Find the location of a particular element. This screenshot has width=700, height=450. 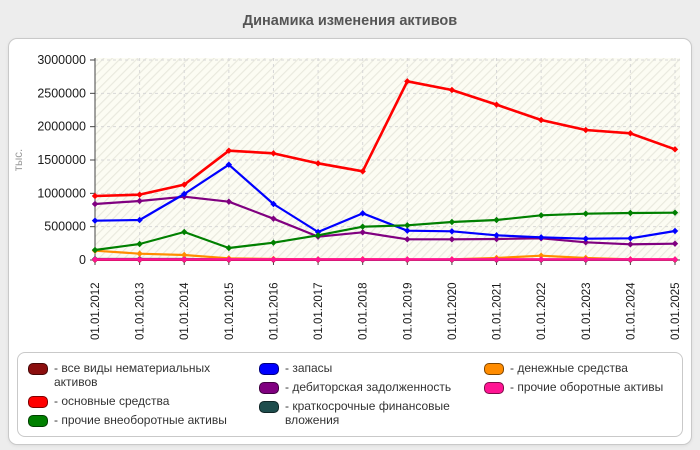

legend-item-label: - запасы is located at coordinates (309, 368).